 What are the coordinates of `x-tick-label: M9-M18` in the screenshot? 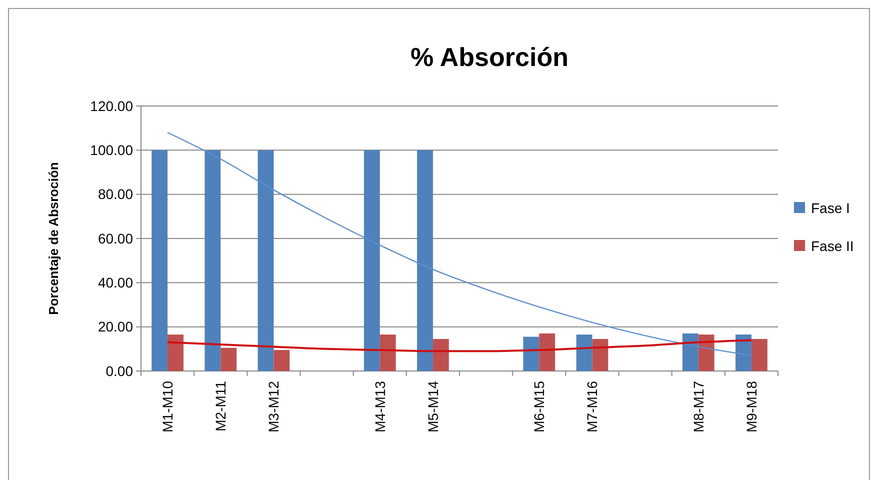 It's located at (751, 406).